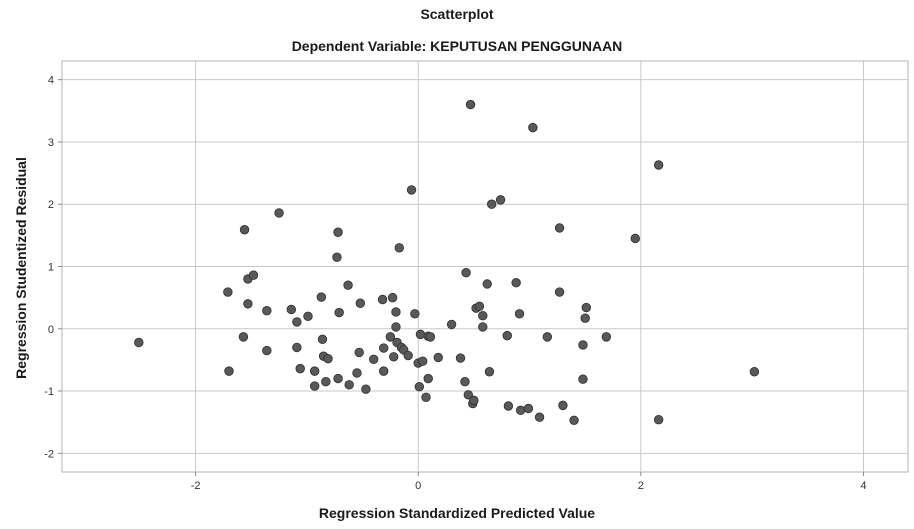  Describe the element at coordinates (196, 486) in the screenshot. I see `x-tick-label: -2` at that location.